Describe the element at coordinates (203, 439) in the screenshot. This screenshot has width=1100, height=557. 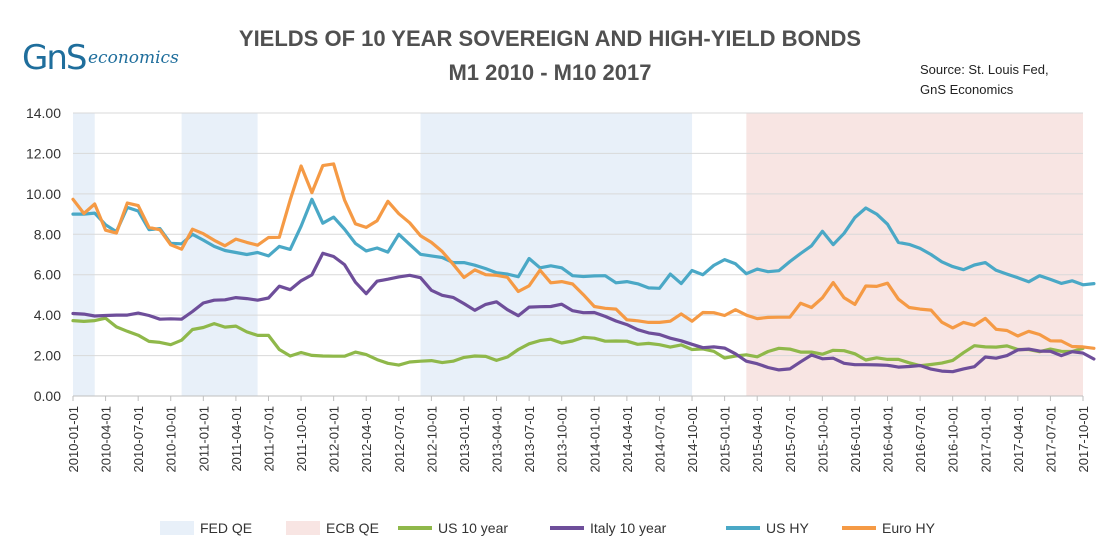
I see `x-tick-label: 2011-01-01` at that location.